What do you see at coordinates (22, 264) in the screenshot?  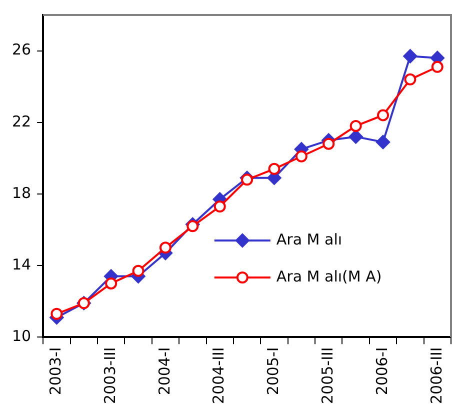 I see `y-tick-label: 14` at bounding box center [22, 264].